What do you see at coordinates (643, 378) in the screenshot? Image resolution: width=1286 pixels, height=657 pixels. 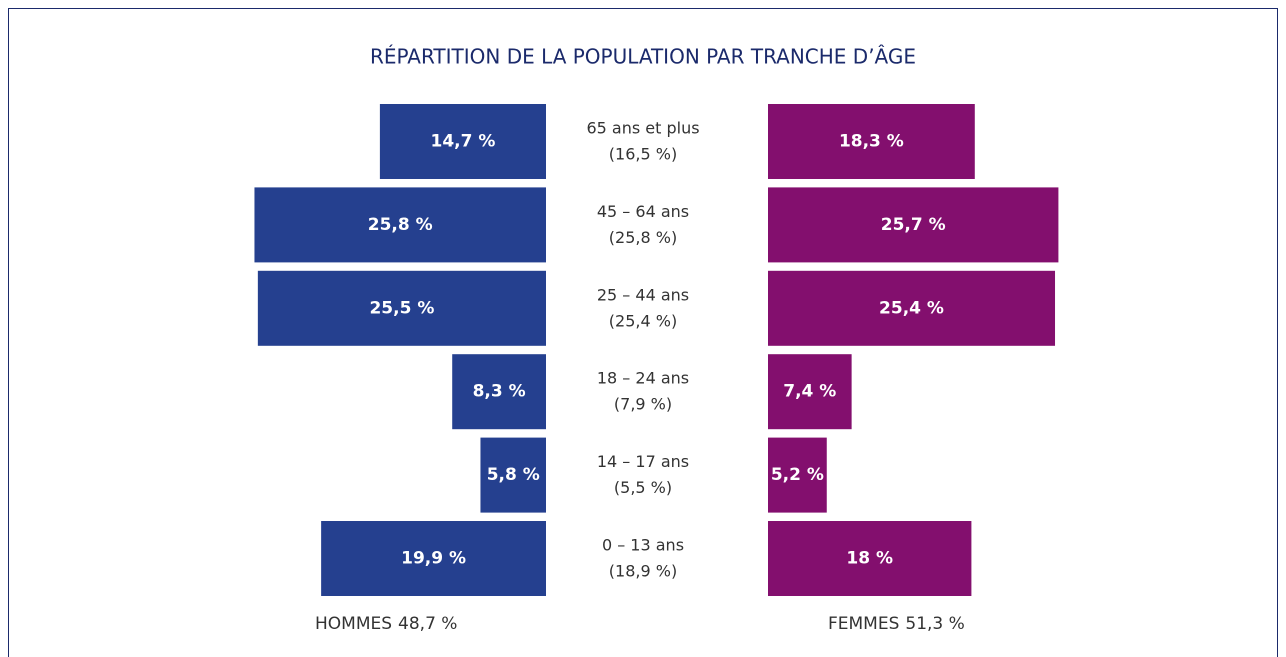 I see `category-label: 18 – 24 ans` at bounding box center [643, 378].